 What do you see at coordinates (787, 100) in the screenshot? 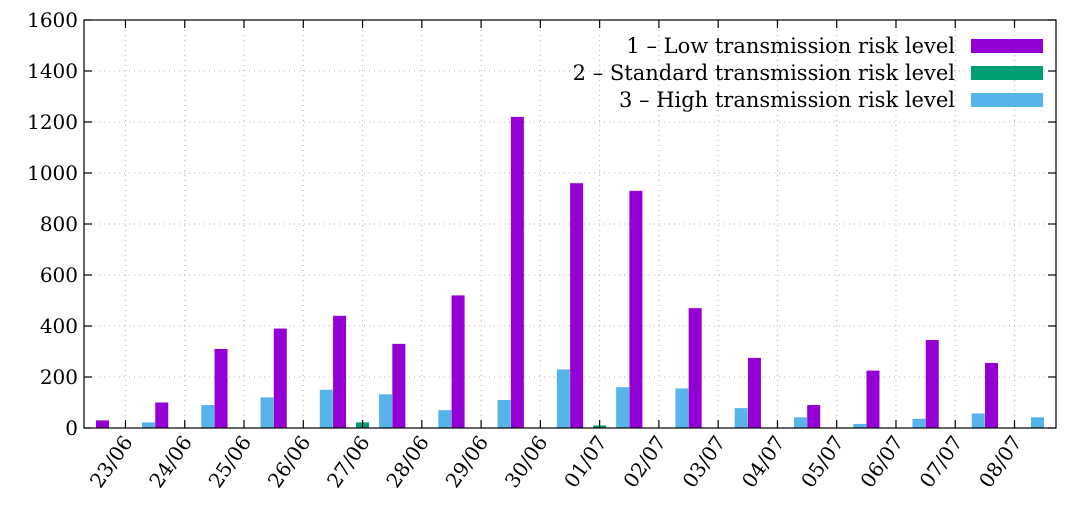
I see `legend-label: 3 – High transmission risk level` at bounding box center [787, 100].